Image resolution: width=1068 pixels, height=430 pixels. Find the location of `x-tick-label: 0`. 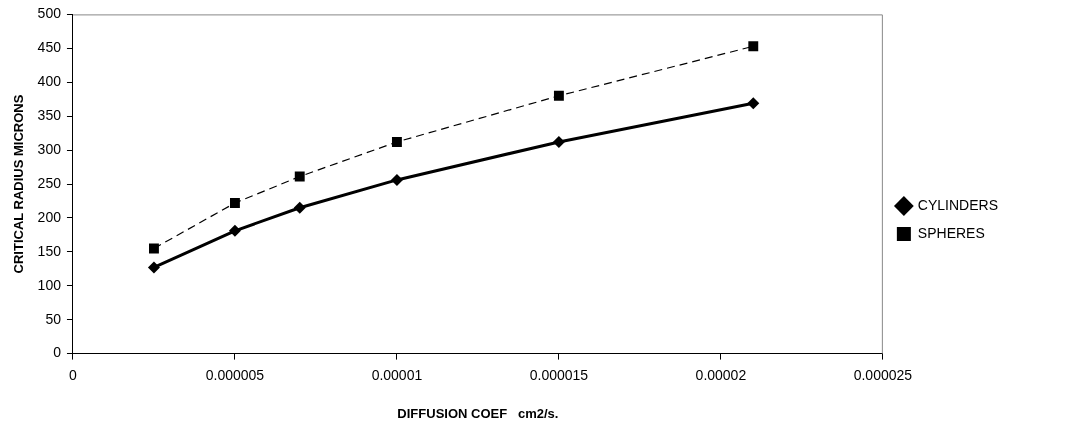

x-tick-label: 0 is located at coordinates (73, 374).